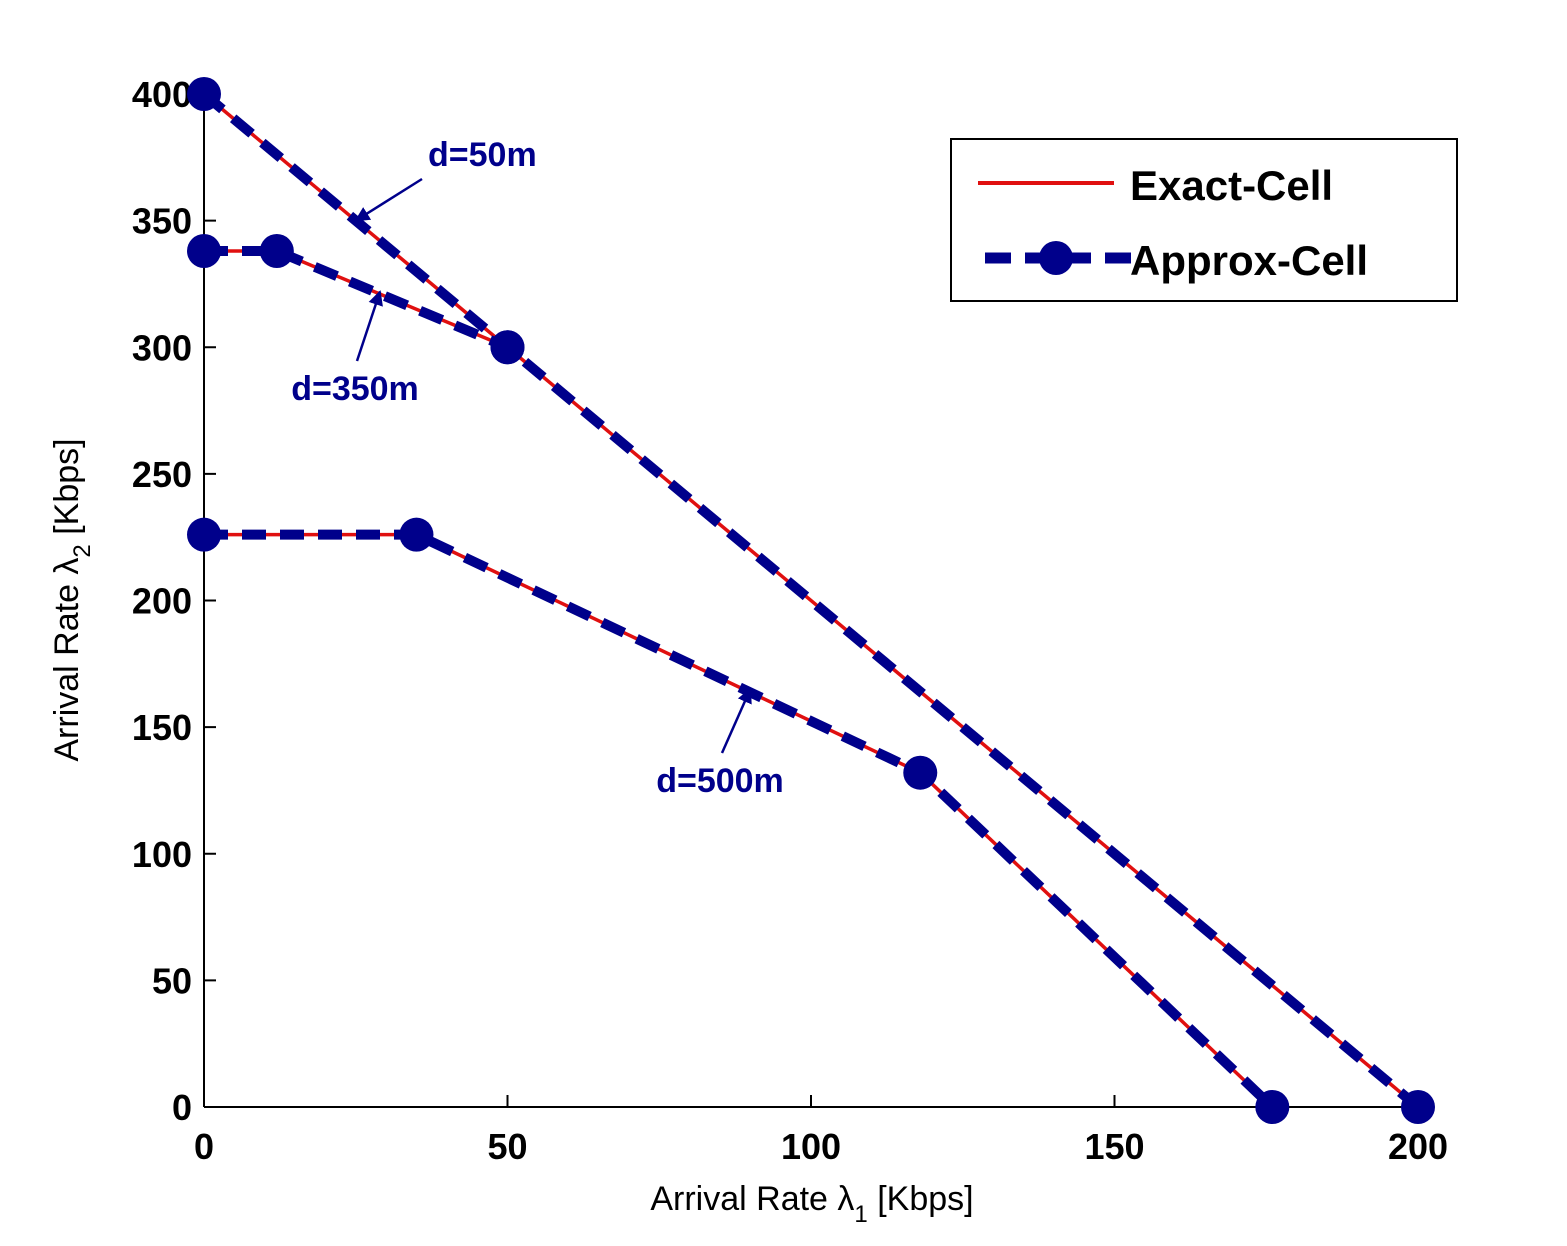 The image size is (1567, 1246). I want to click on y-tick-label: 400, so click(162, 94).